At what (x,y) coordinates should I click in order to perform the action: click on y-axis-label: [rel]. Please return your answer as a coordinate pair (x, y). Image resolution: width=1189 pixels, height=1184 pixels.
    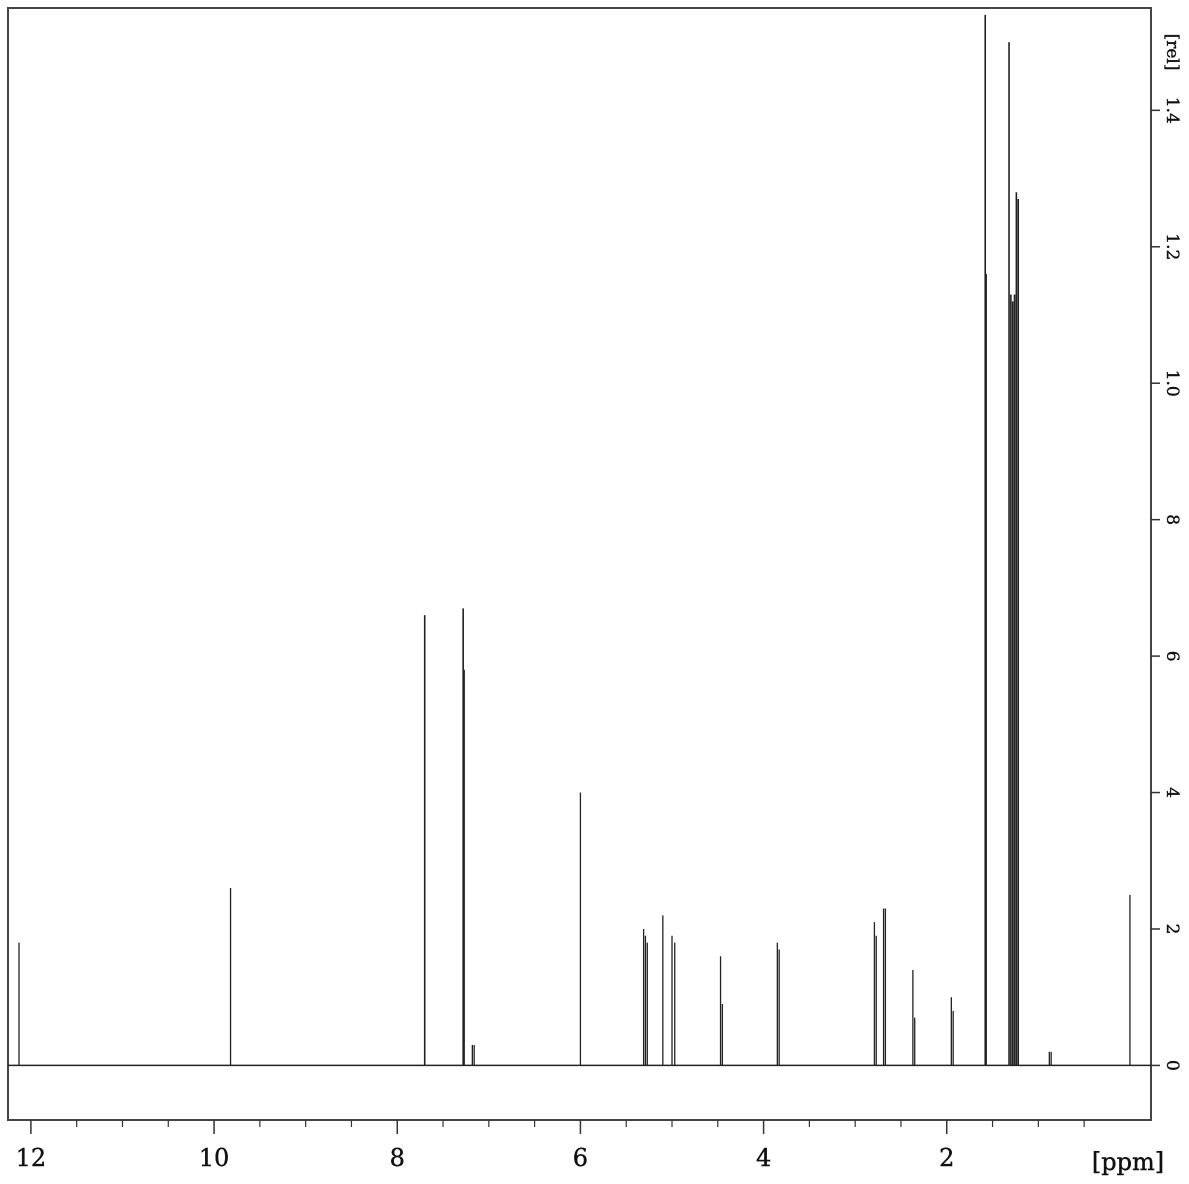
    Looking at the image, I should click on (1172, 52).